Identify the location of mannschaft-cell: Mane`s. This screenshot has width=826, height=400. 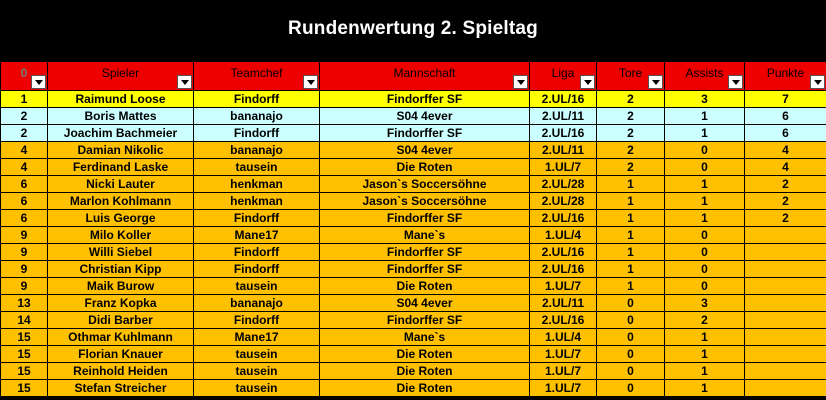
(424, 235).